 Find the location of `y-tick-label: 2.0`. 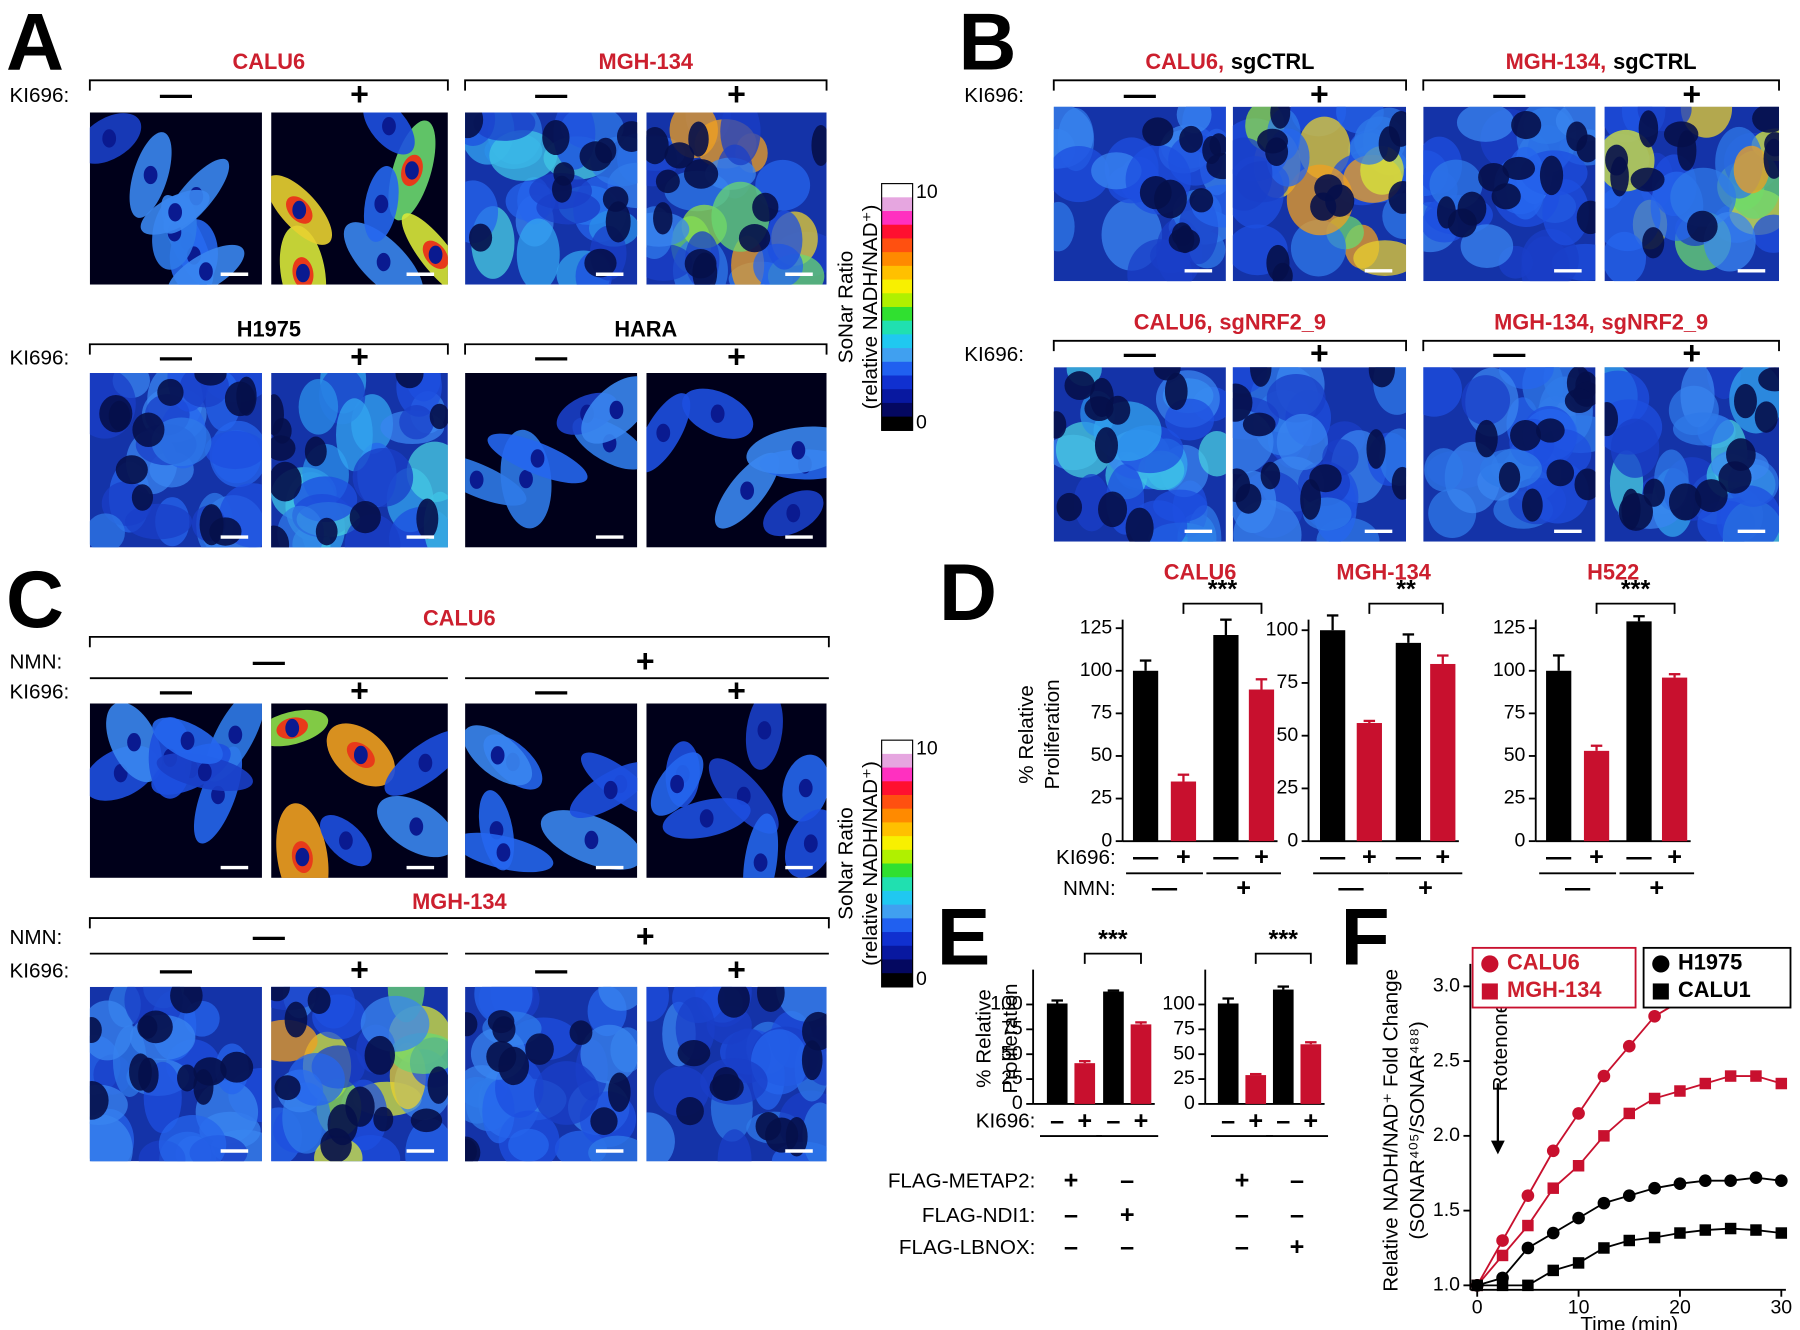

y-tick-label: 2.0 is located at coordinates (1446, 1135).